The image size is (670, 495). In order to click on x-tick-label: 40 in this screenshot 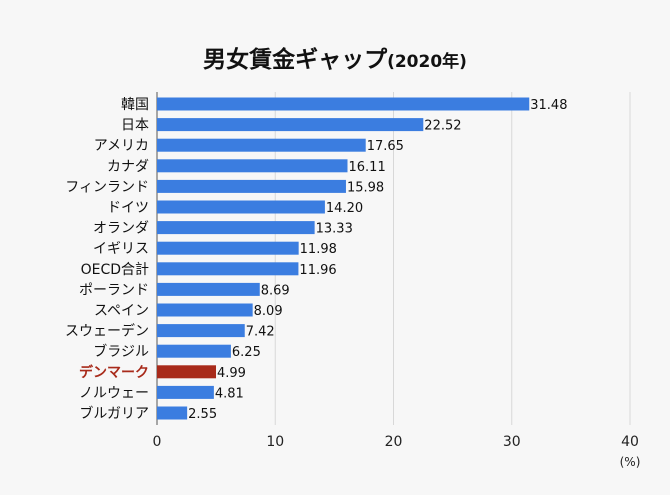, I will do `click(630, 442)`.